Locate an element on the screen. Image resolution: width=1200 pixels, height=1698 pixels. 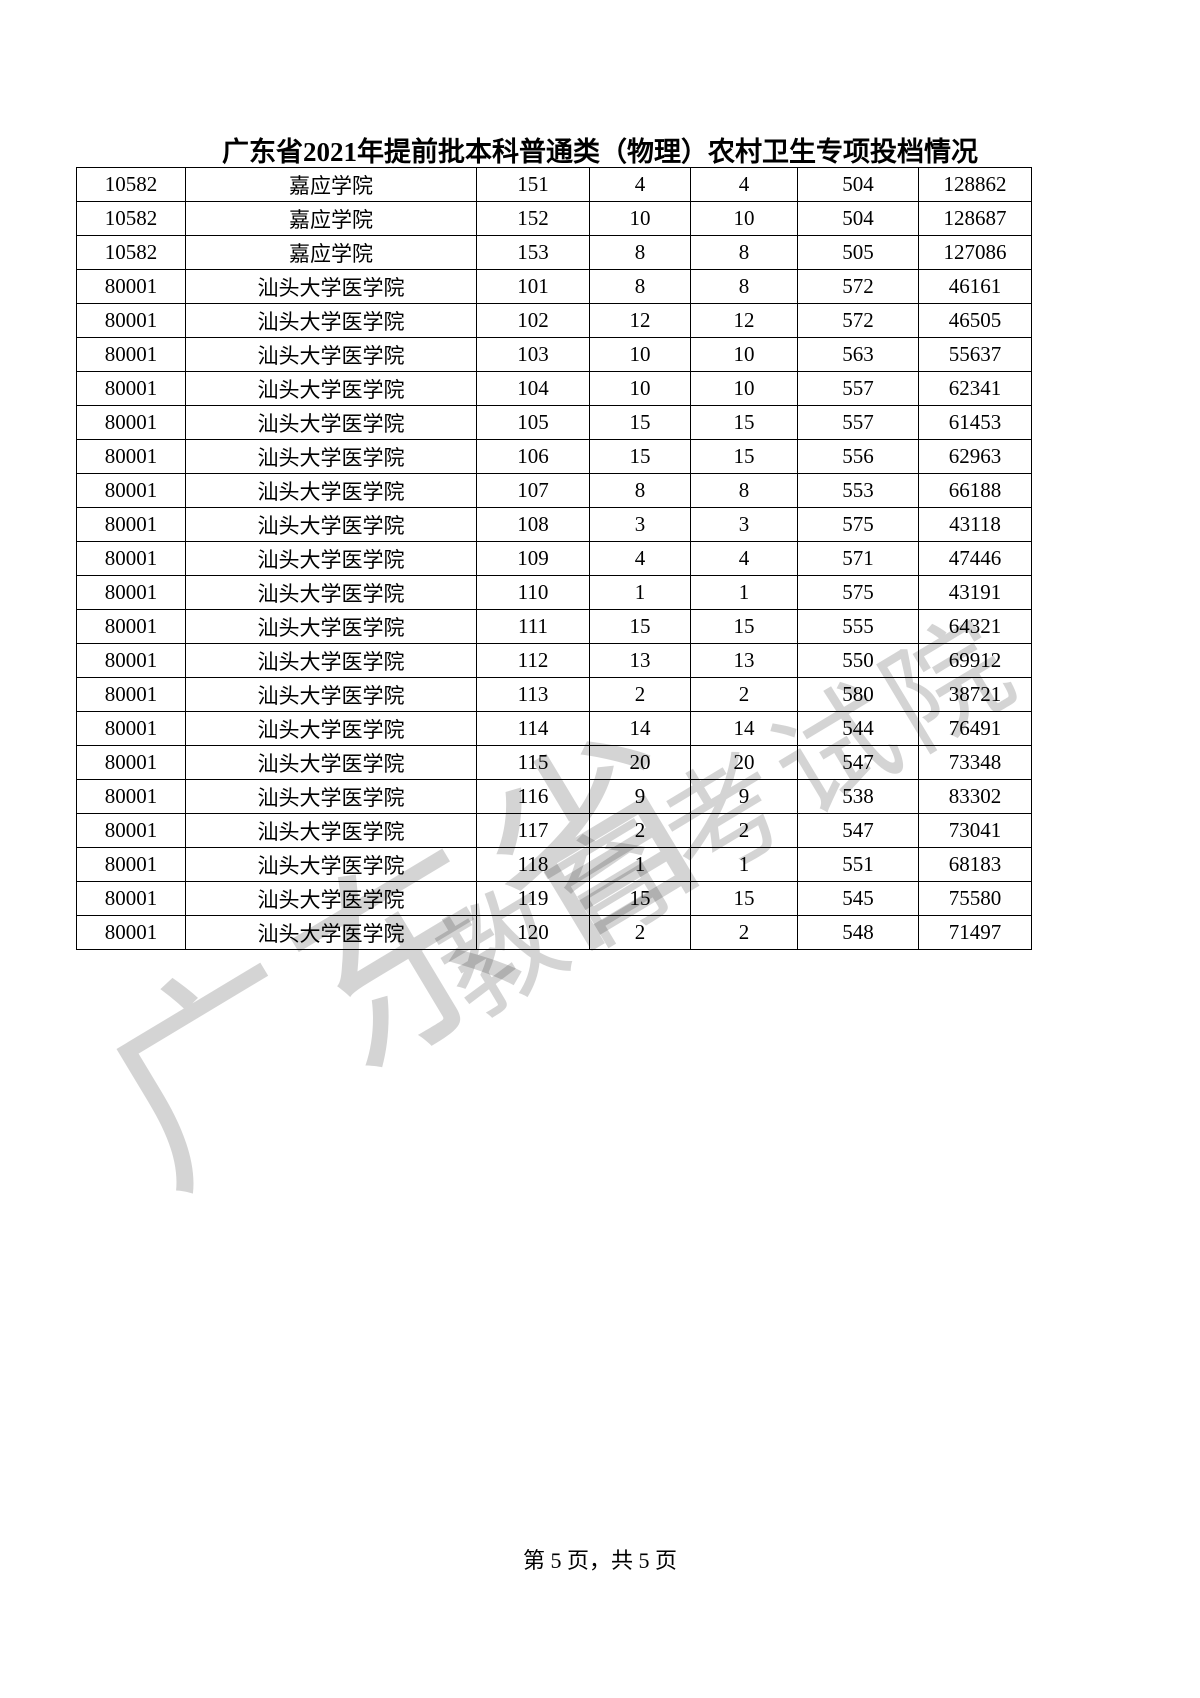
table-row: 80001 汕头大学医学院 101 8 8 572 46161 is located at coordinates (554, 286).